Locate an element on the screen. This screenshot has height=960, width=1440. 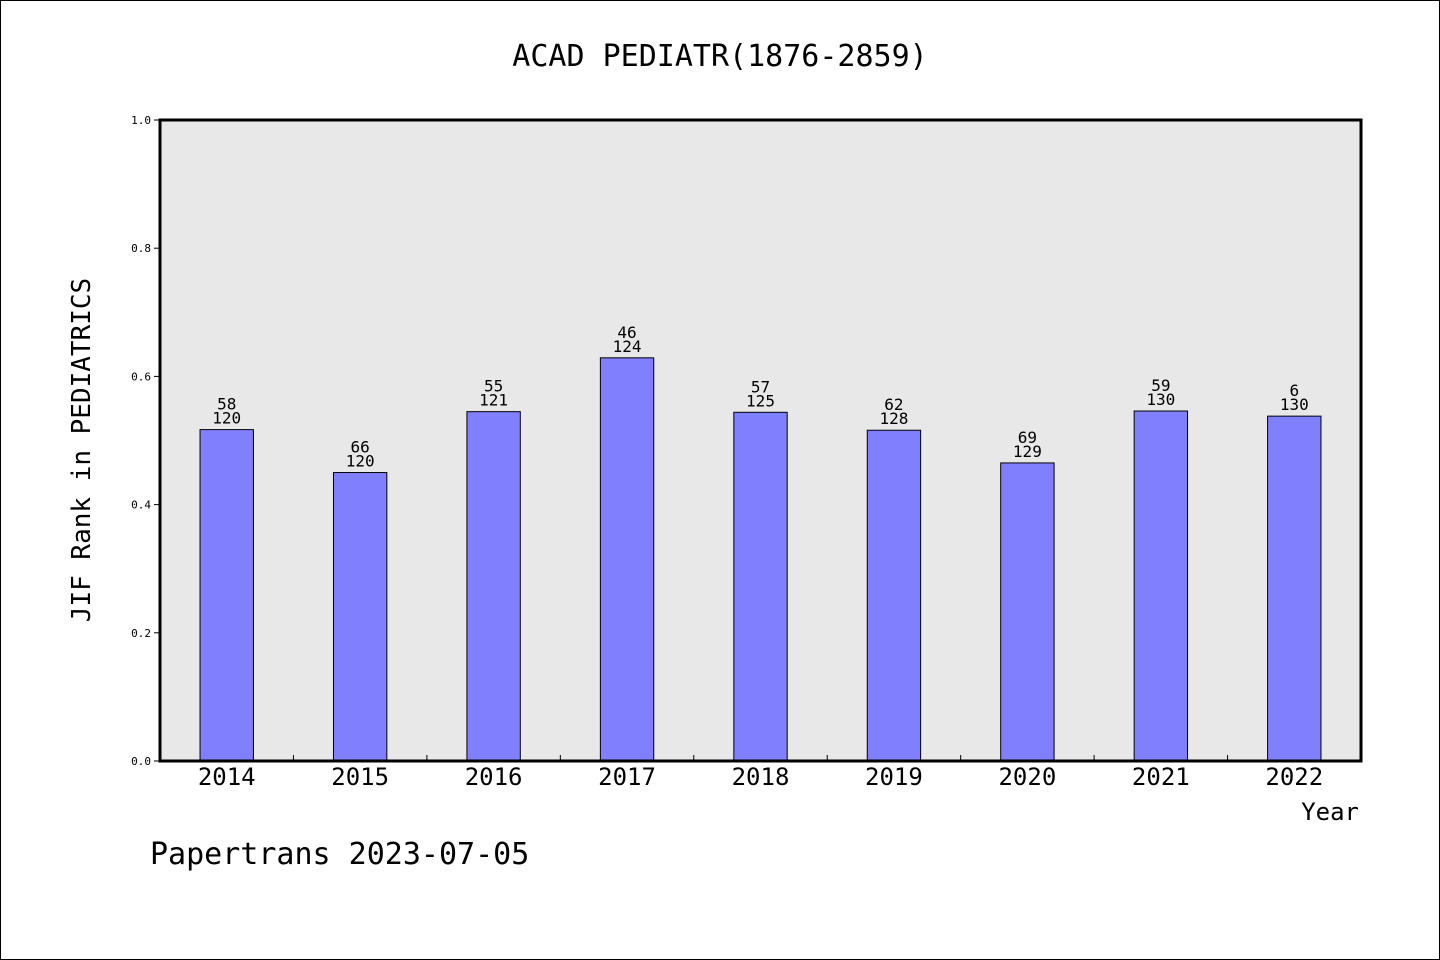
bar-2017 is located at coordinates (627, 559).